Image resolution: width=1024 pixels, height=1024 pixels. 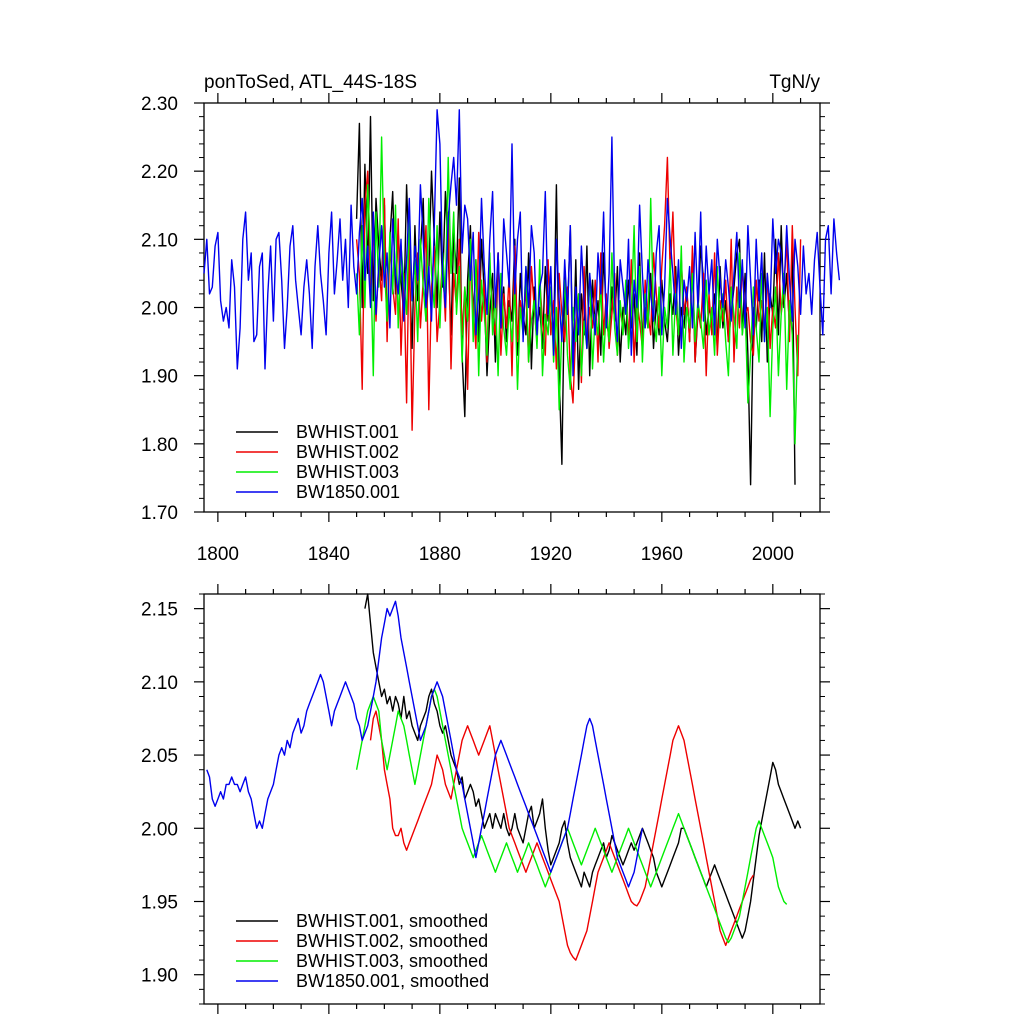 I want to click on y-tick-label: 1.70, so click(x=159, y=513).